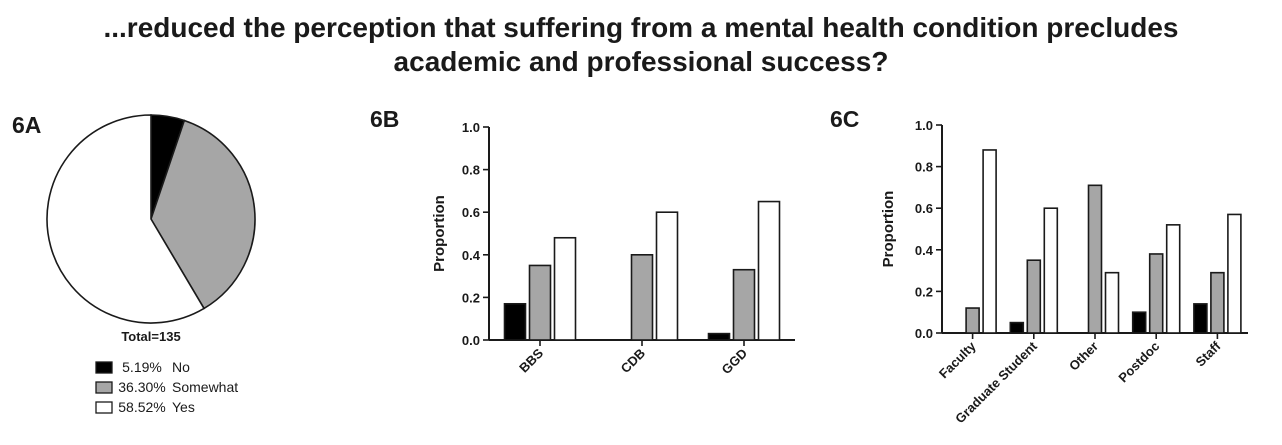 This screenshot has width=1282, height=445. I want to click on pie-slice-yes, so click(126, 219).